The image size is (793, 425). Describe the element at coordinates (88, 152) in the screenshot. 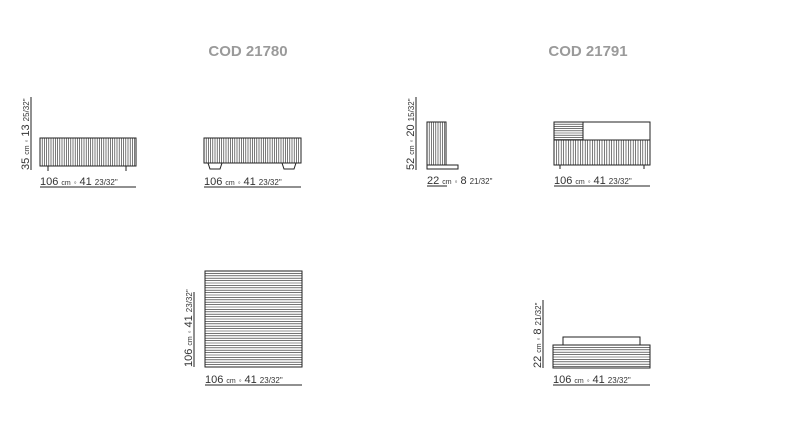

I see `front-view` at that location.